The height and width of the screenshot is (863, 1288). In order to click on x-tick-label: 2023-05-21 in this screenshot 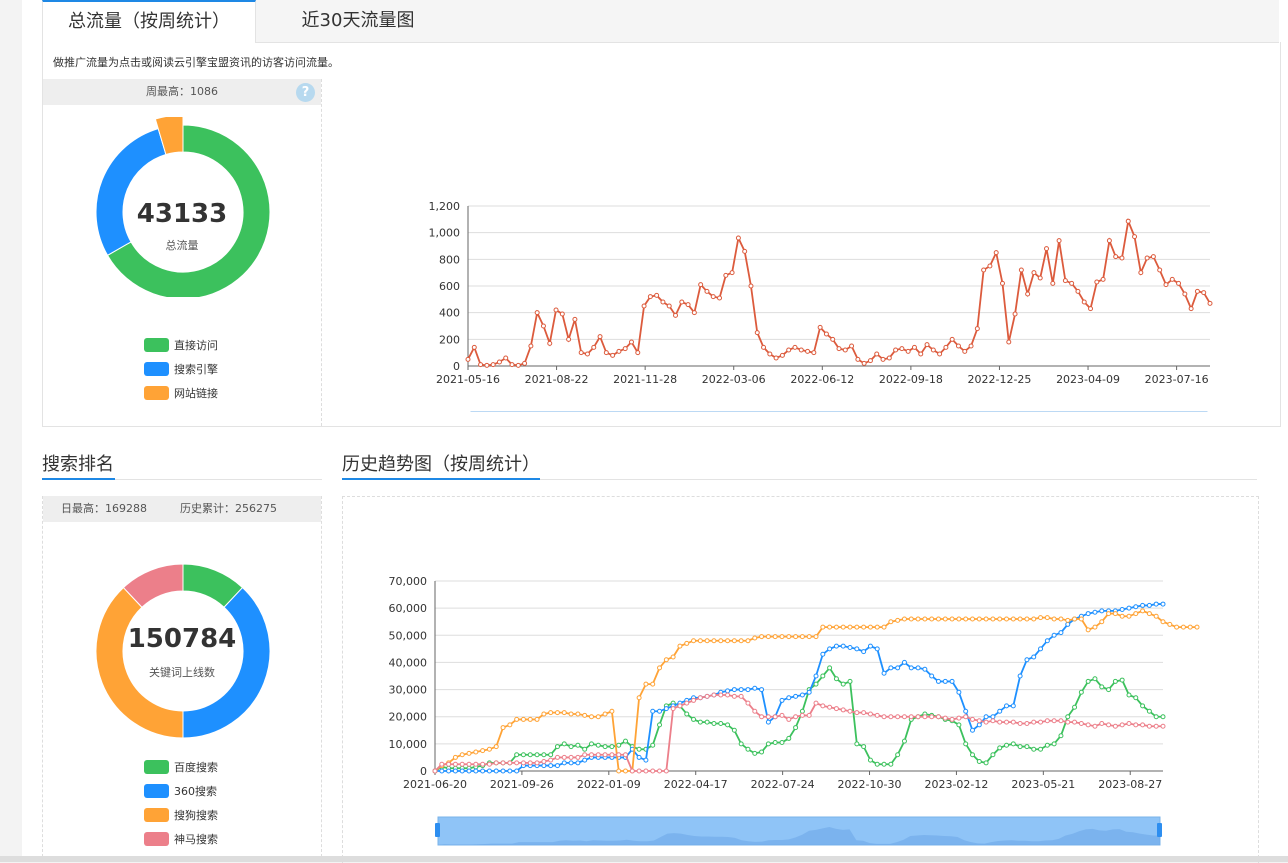, I will do `click(1043, 784)`.